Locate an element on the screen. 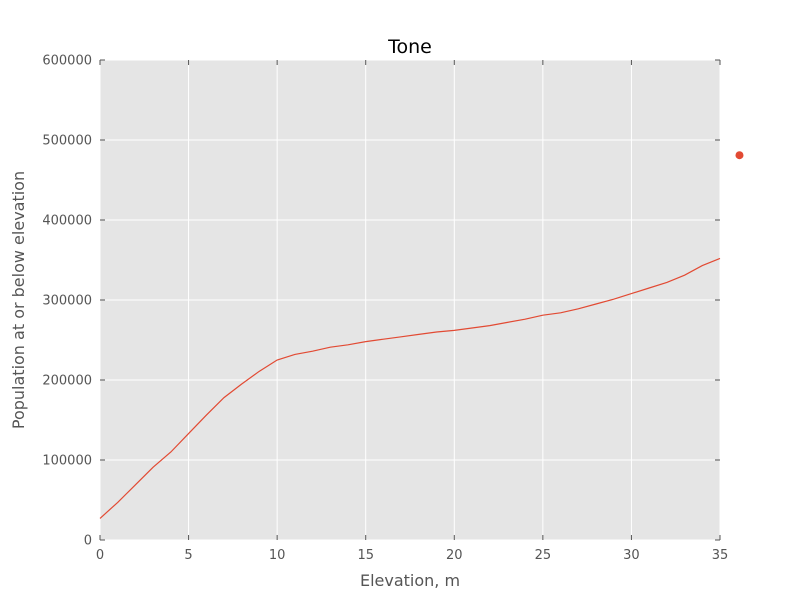 The width and height of the screenshot is (800, 600). y-tick-label: 300000 is located at coordinates (67, 301).